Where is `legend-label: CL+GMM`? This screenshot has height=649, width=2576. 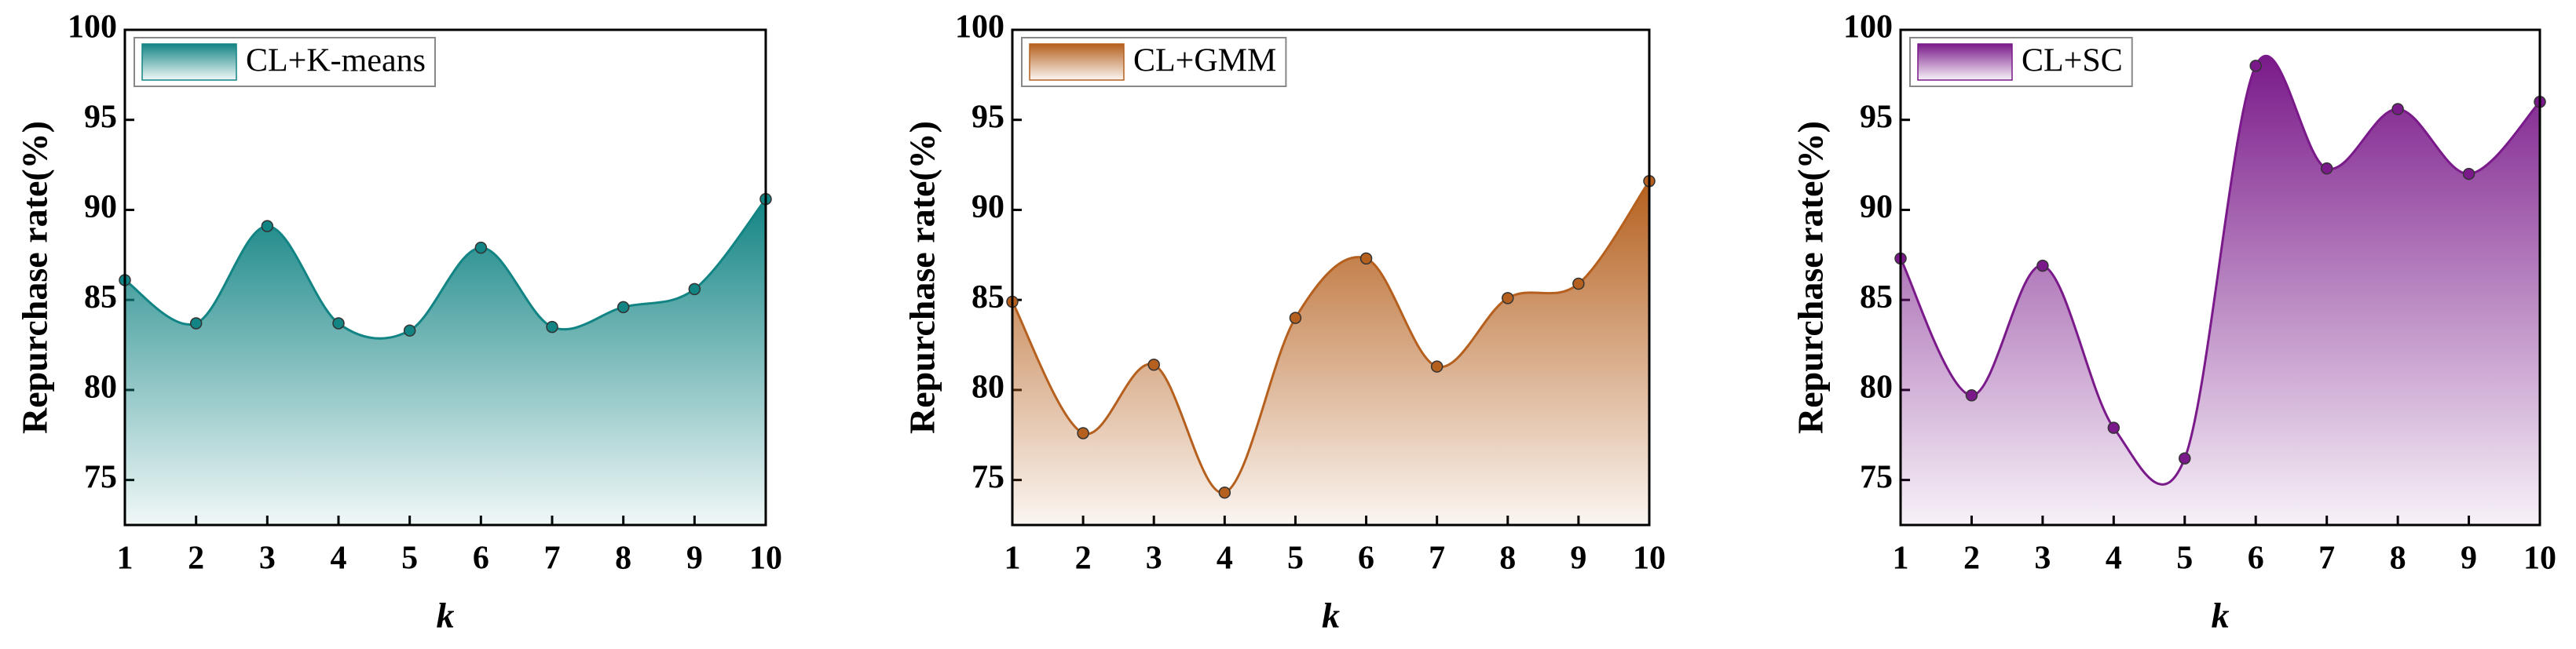
legend-label: CL+GMM is located at coordinates (1205, 61).